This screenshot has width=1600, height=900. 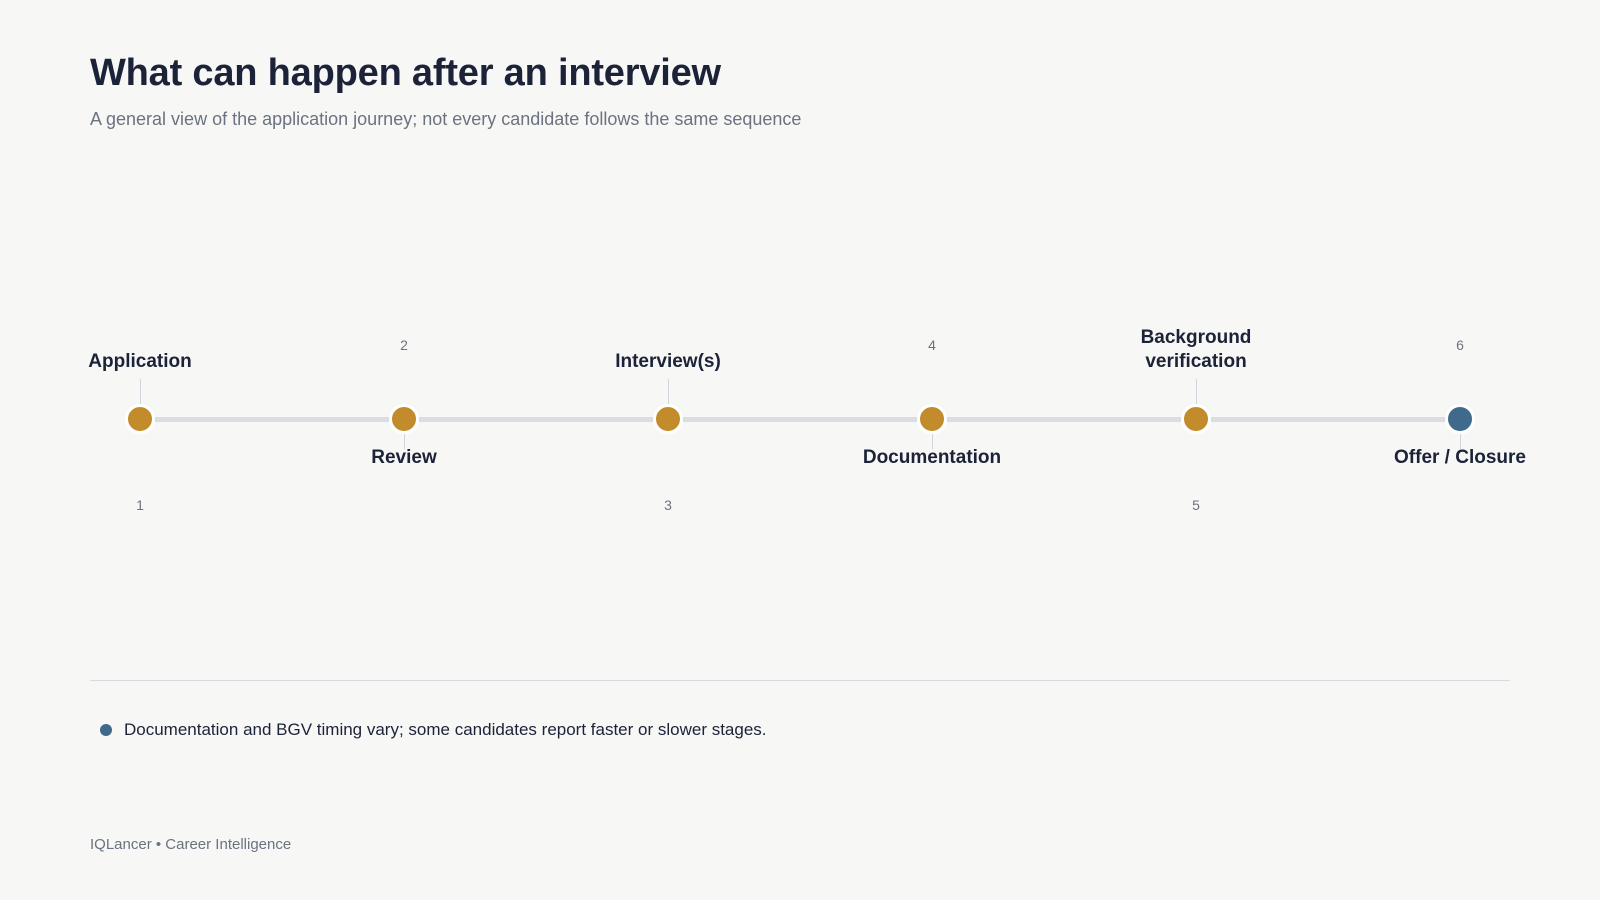 I want to click on stage-number: 4, so click(x=932, y=345).